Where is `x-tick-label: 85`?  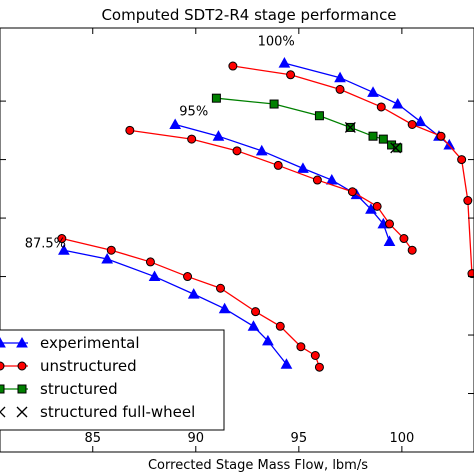
x-tick-label: 85 is located at coordinates (92, 438).